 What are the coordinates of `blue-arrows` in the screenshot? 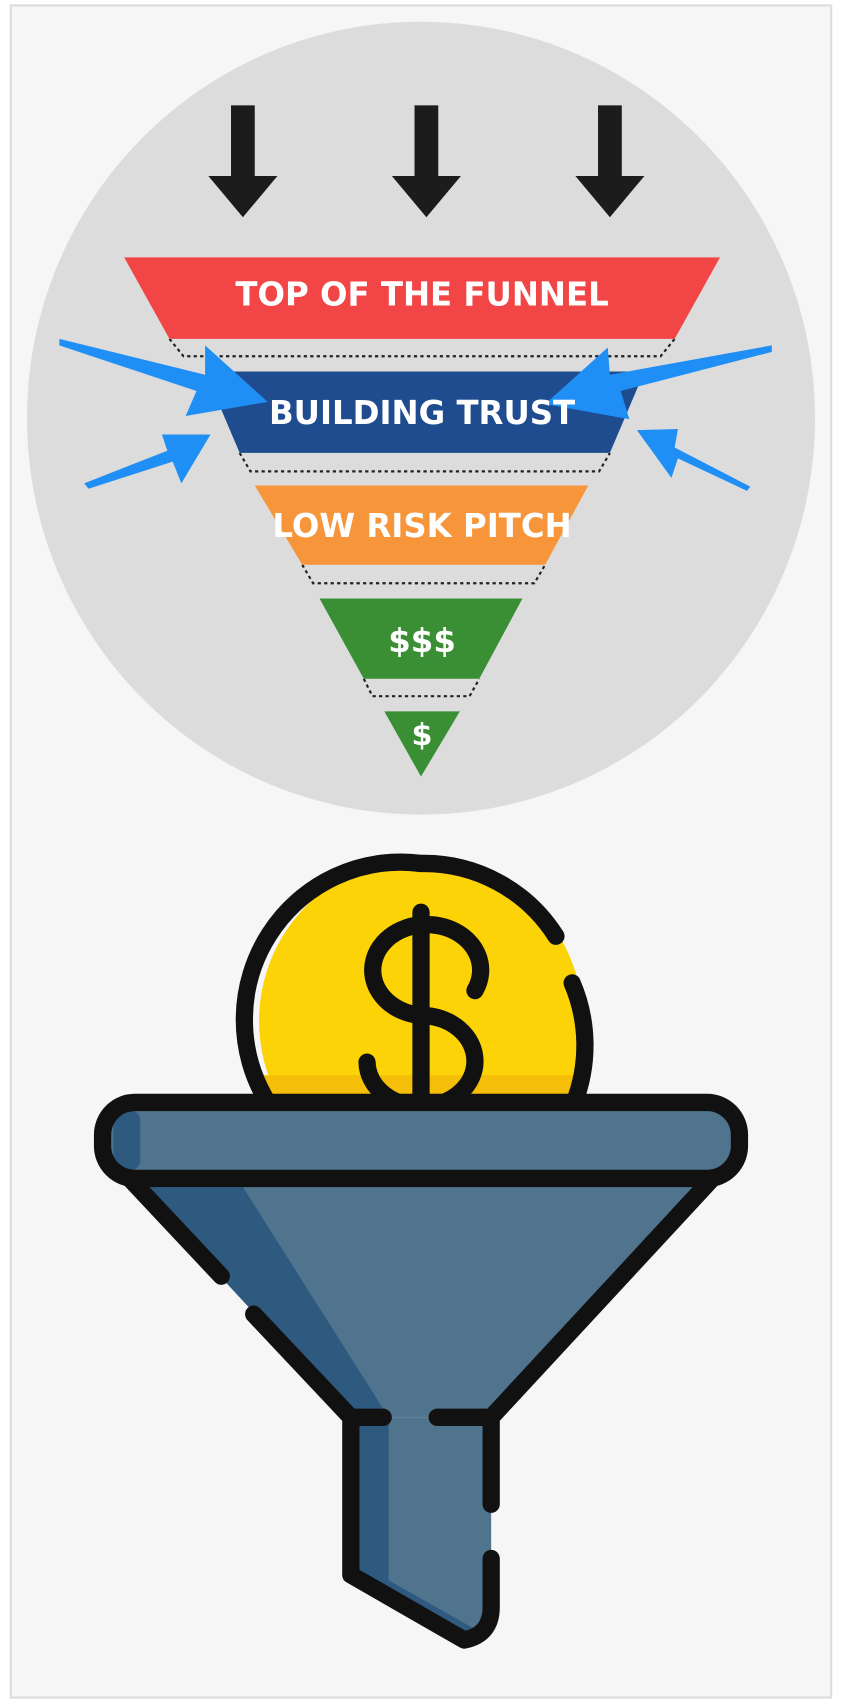 It's located at (415, 414).